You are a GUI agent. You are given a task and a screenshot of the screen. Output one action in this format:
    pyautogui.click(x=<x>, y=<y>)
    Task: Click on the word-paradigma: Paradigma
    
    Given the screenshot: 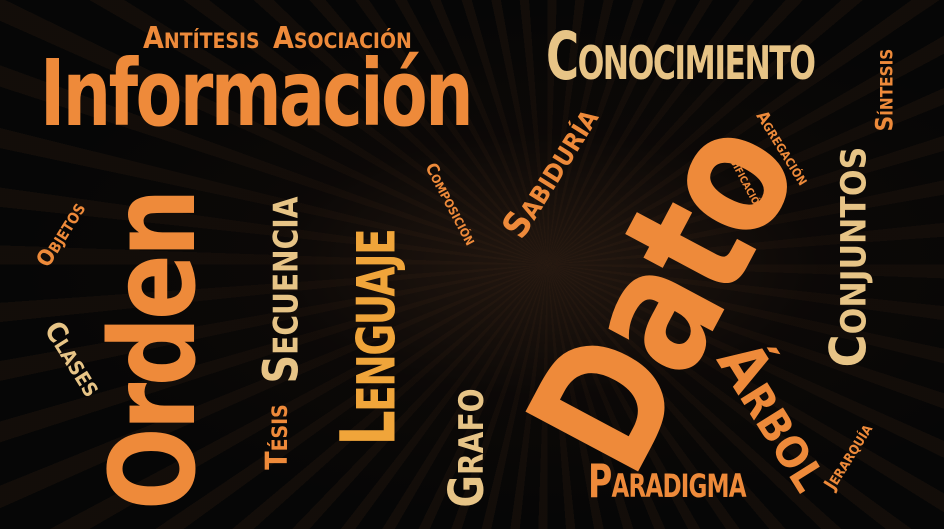 What is the action you would take?
    pyautogui.click(x=667, y=481)
    